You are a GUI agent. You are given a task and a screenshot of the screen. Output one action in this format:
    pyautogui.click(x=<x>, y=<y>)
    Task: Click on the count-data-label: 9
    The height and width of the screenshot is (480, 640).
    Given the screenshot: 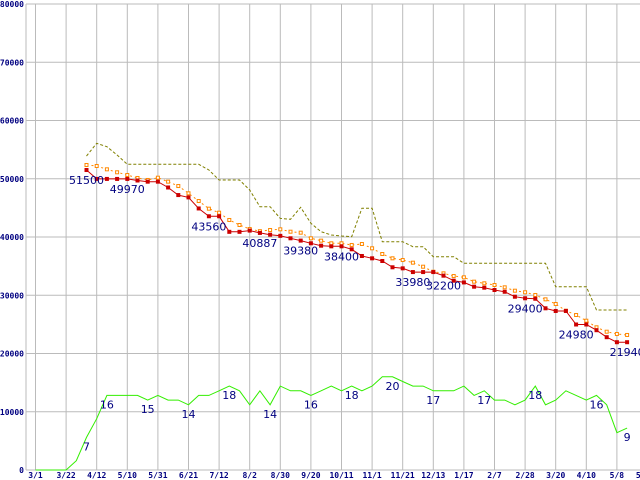 What is the action you would take?
    pyautogui.click(x=627, y=437)
    